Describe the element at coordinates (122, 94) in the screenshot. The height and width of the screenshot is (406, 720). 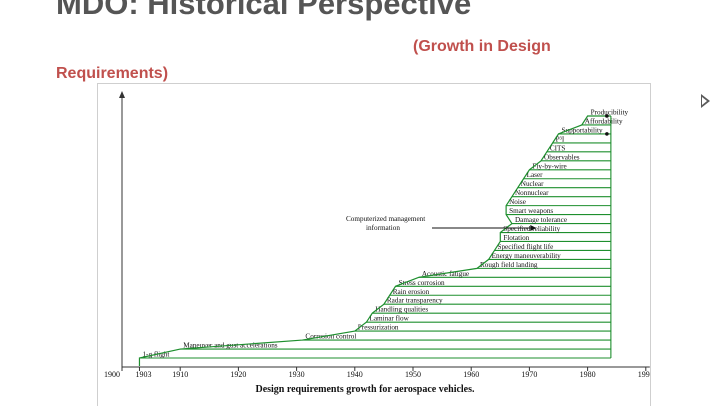
I see `y-axis-arrow-icon` at that location.